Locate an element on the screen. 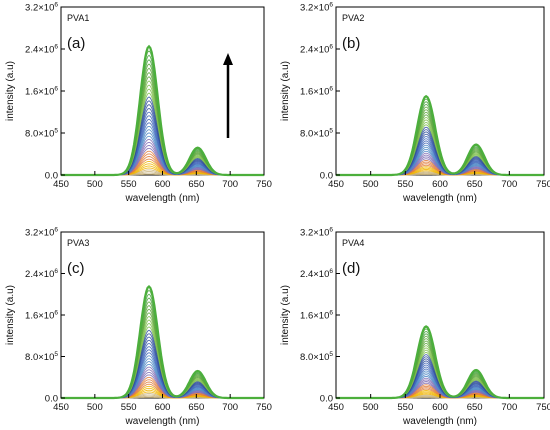 This screenshot has height=430, width=550. panel-name: PVA2 is located at coordinates (353, 18).